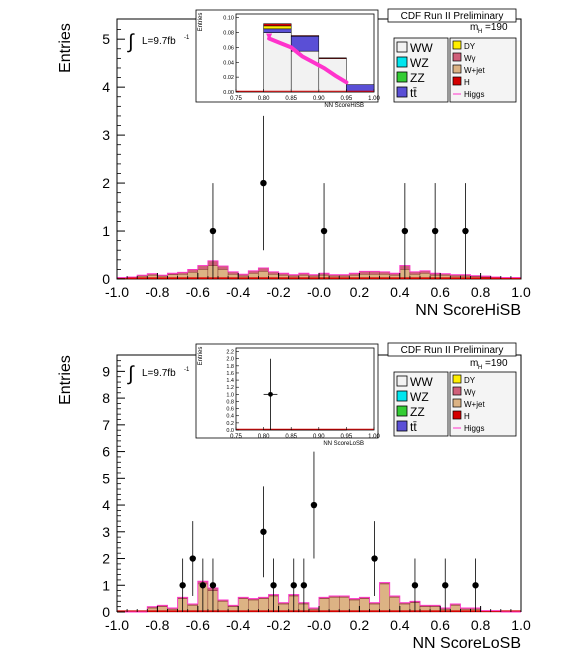  What do you see at coordinates (106, 612) in the screenshot?
I see `y-tick-label: 0` at bounding box center [106, 612].